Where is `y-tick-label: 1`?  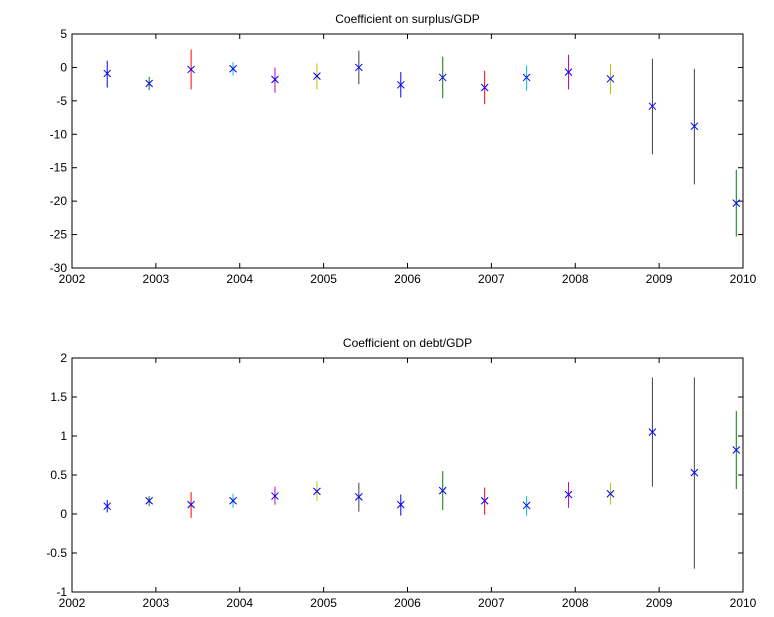 y-tick-label: 1 is located at coordinates (63, 436).